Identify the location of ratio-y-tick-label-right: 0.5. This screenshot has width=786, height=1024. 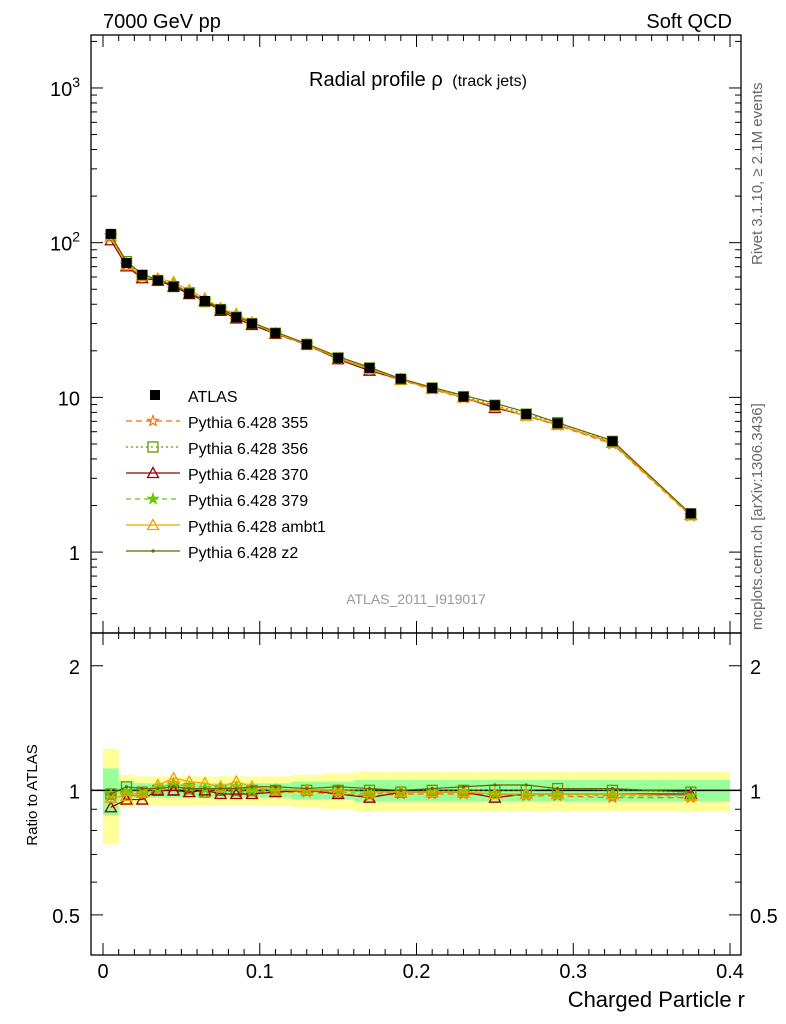
(764, 917).